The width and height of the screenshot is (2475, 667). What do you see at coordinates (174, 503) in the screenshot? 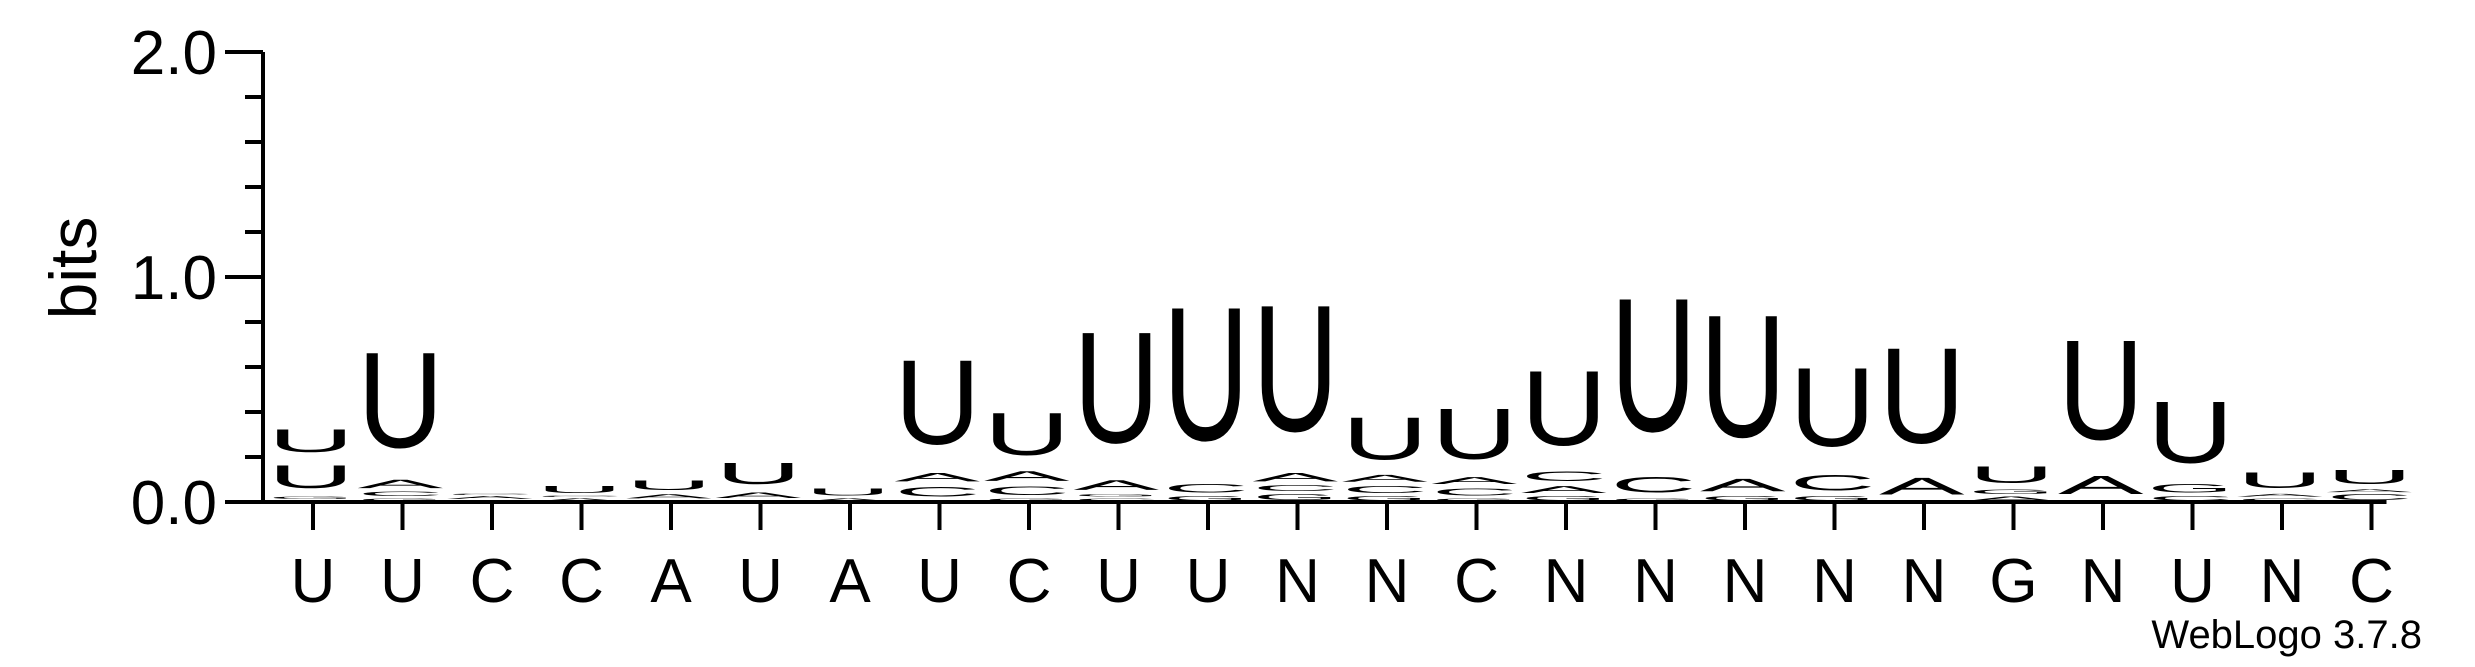
I see `y-tick-label: 0.0` at bounding box center [174, 503].